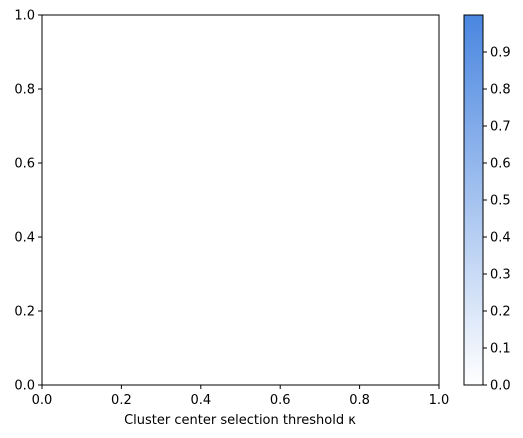 This screenshot has height=438, width=523. I want to click on x-tick-label: 0.8, so click(359, 400).